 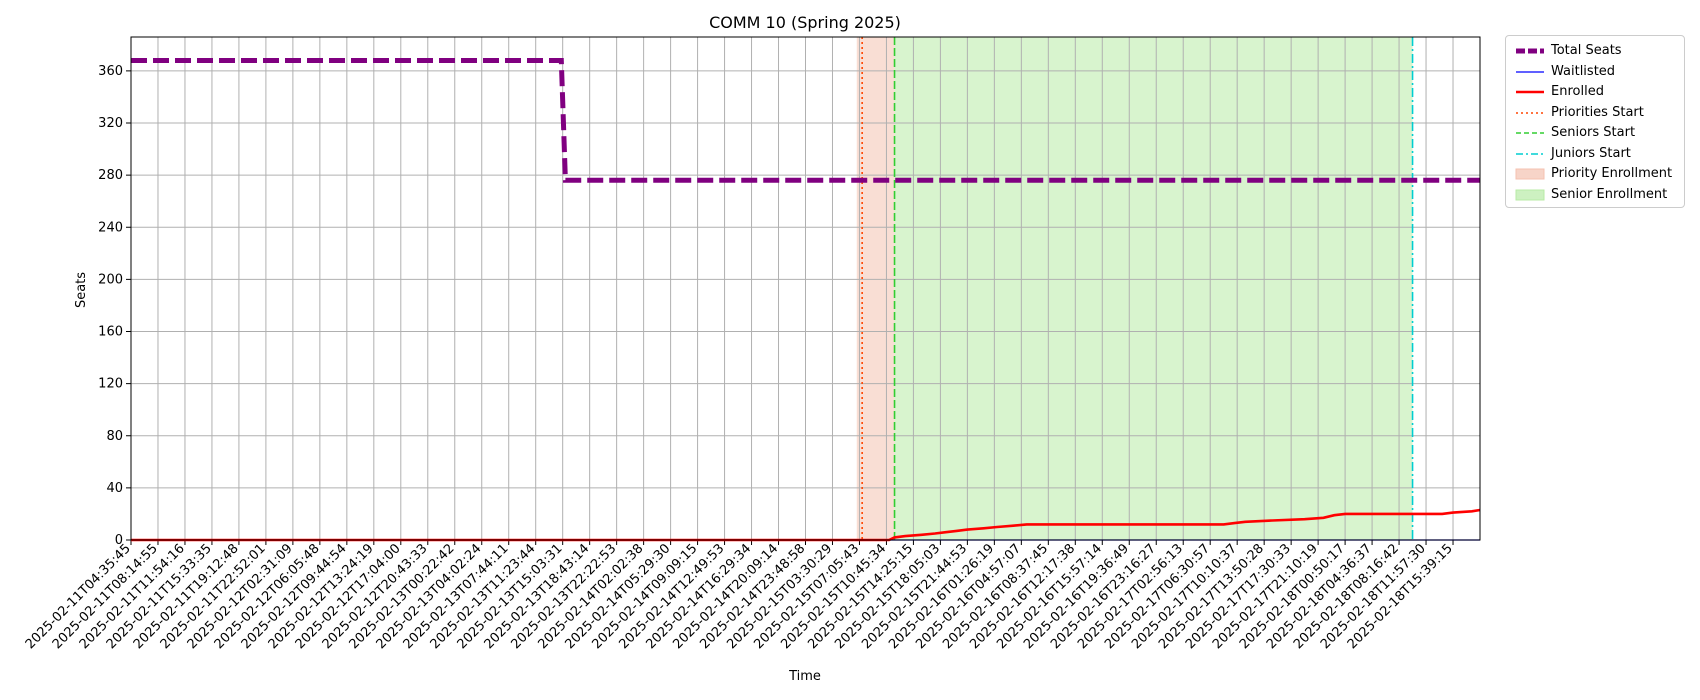 I want to click on y-tick-label: 280, so click(x=110, y=175).